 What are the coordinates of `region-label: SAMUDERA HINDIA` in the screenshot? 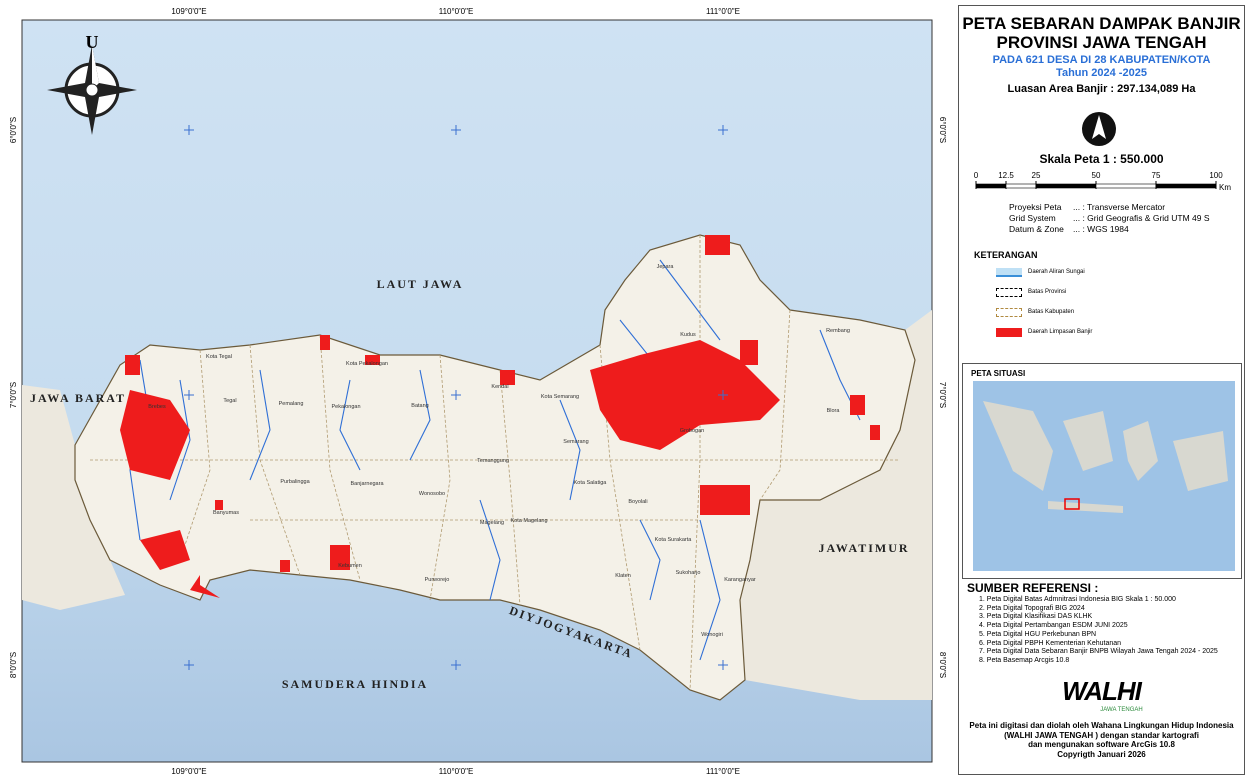 It's located at (355, 684).